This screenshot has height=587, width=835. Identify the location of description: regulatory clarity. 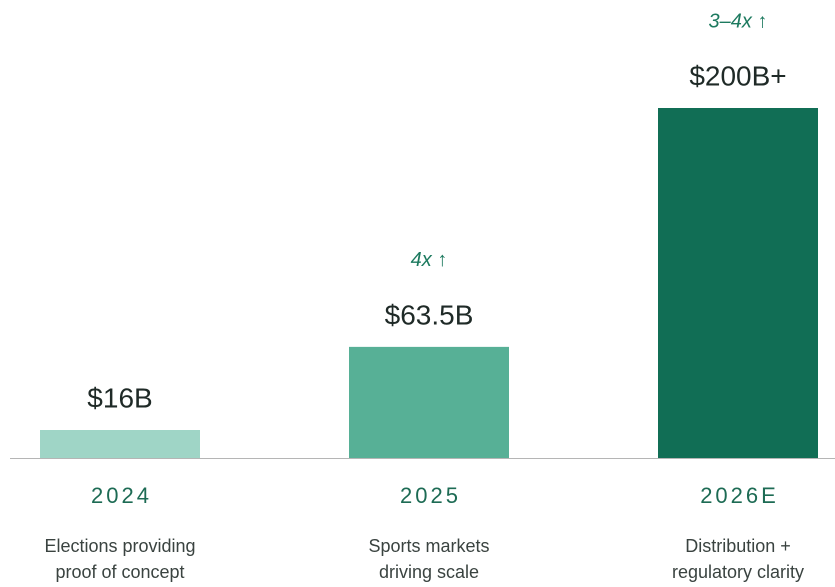
(738, 572).